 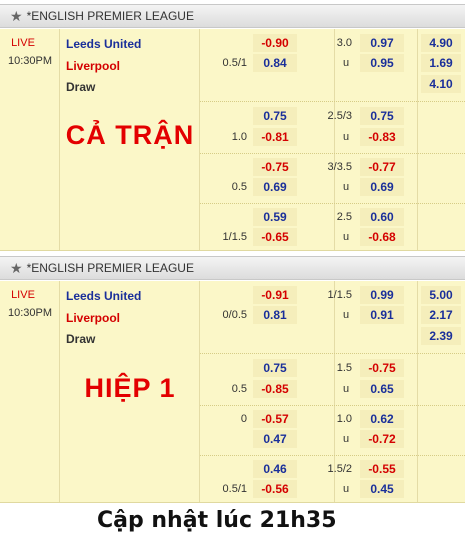 I want to click on ou-under-odd: 0.45, so click(x=382, y=489).